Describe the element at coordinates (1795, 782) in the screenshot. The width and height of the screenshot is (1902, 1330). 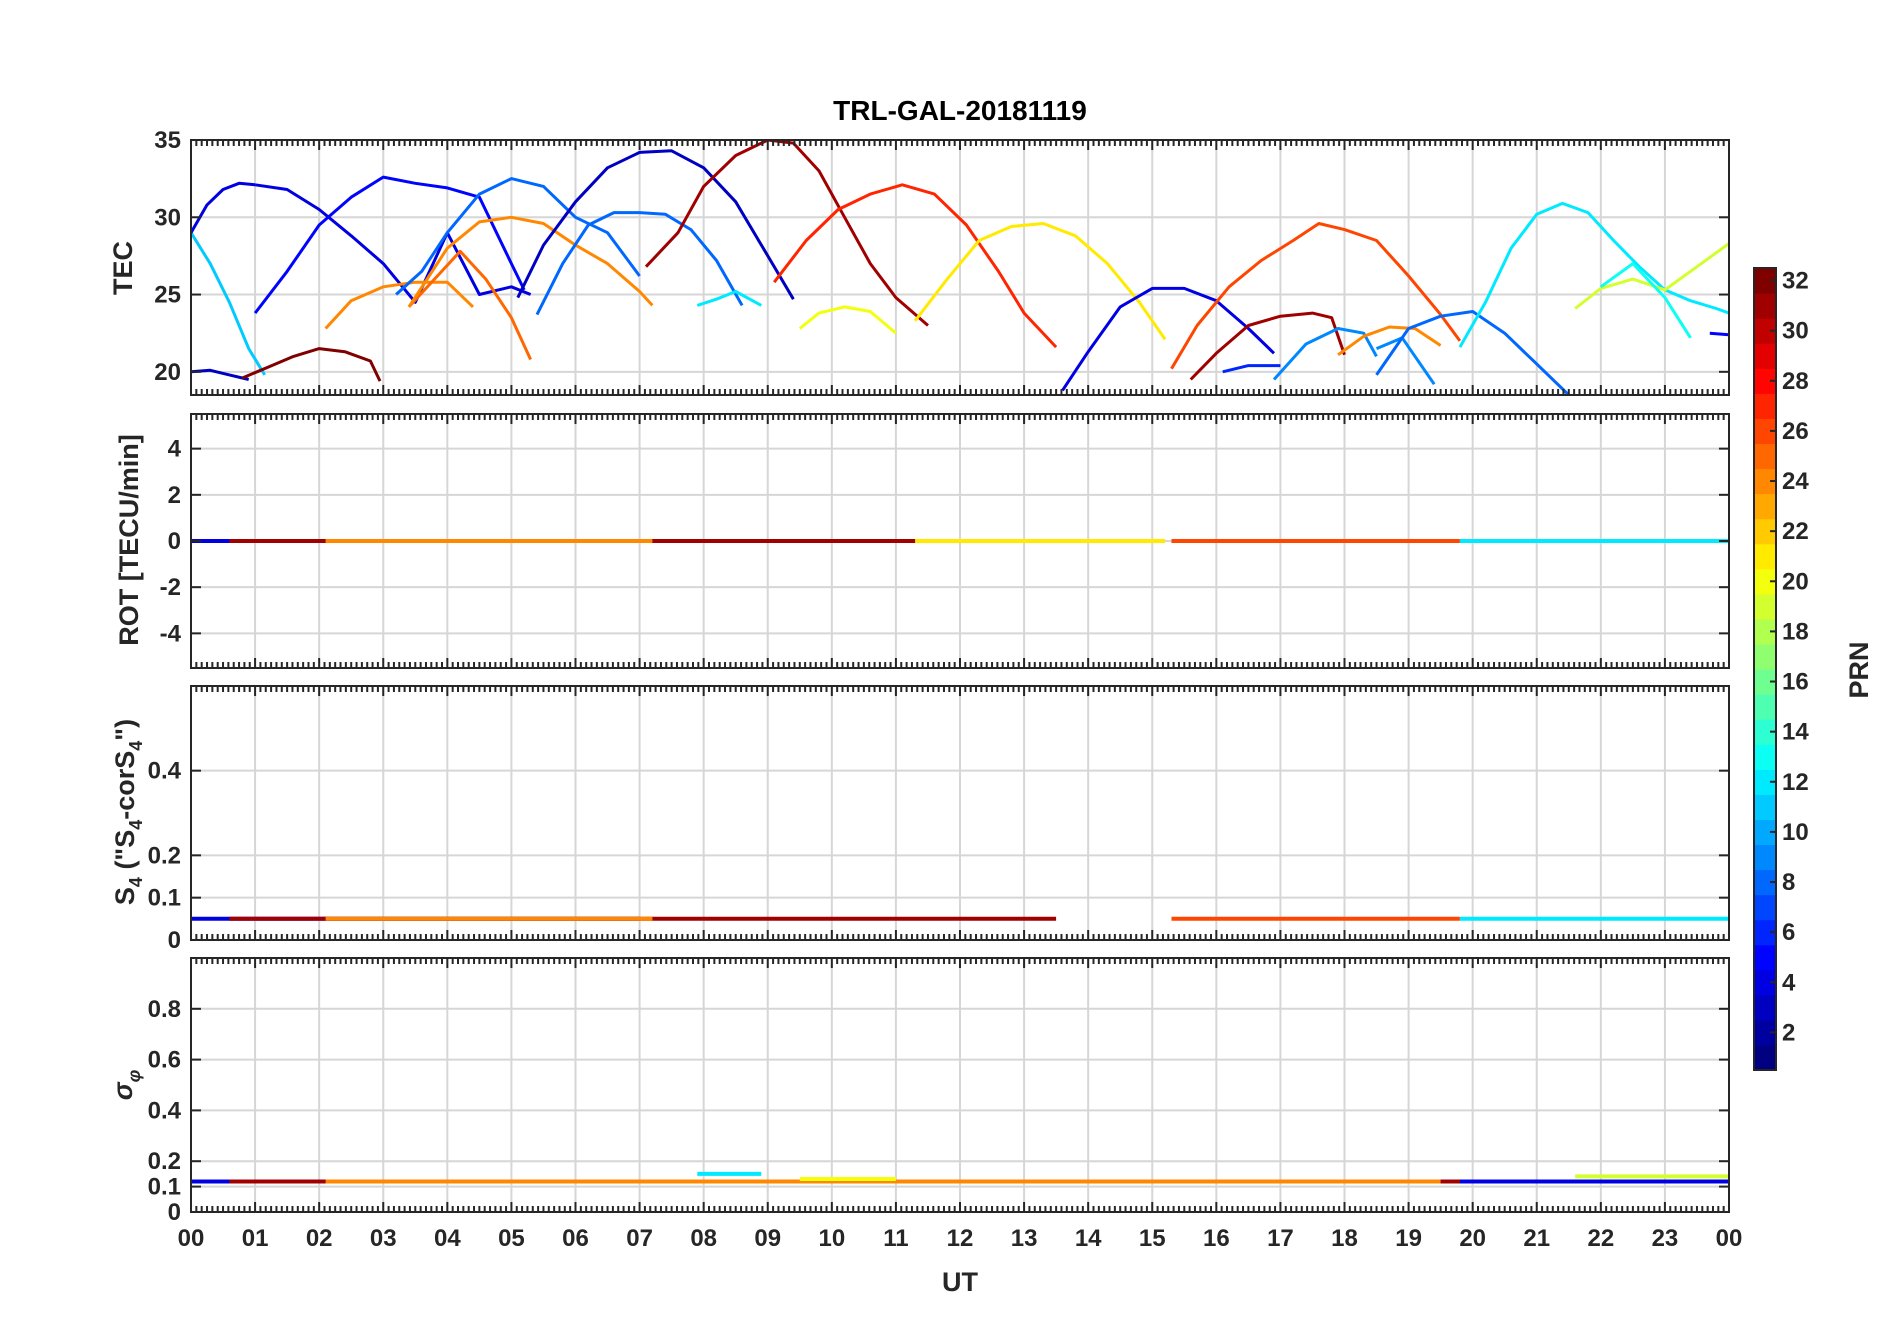
I see `colorbar-tick-label: 12` at that location.